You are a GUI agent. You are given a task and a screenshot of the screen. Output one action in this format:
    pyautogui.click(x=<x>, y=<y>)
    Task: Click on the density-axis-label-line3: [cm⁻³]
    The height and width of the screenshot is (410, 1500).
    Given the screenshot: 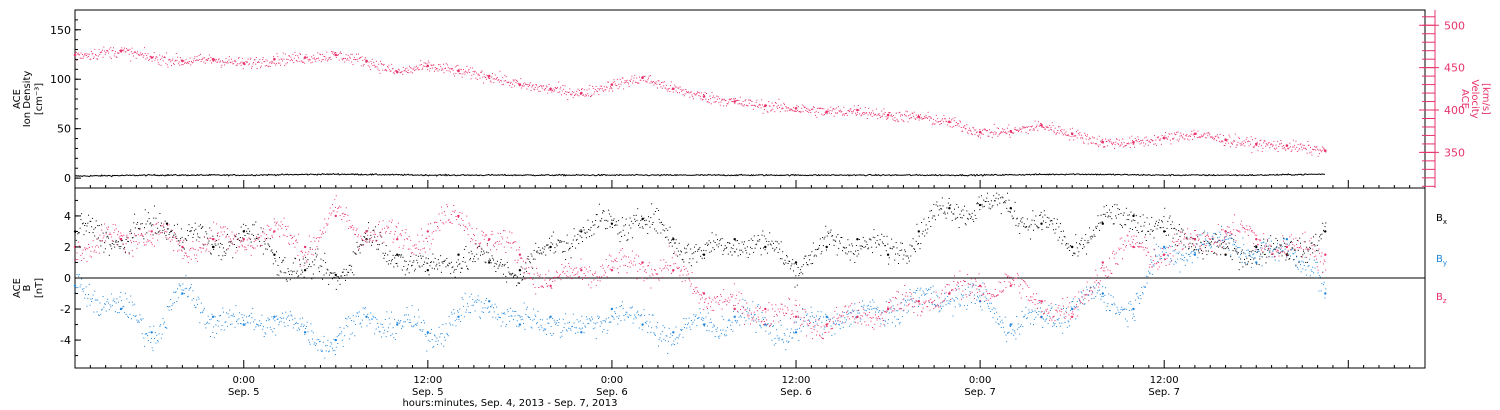 What is the action you would take?
    pyautogui.click(x=39, y=99)
    